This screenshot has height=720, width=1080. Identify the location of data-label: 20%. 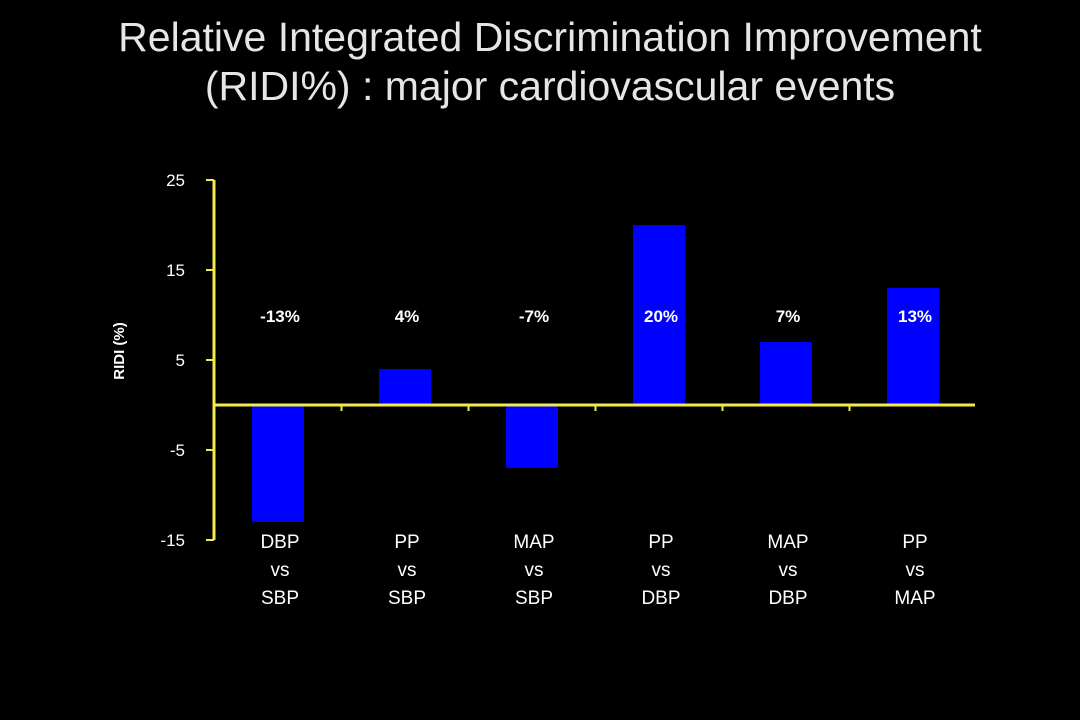
(661, 316).